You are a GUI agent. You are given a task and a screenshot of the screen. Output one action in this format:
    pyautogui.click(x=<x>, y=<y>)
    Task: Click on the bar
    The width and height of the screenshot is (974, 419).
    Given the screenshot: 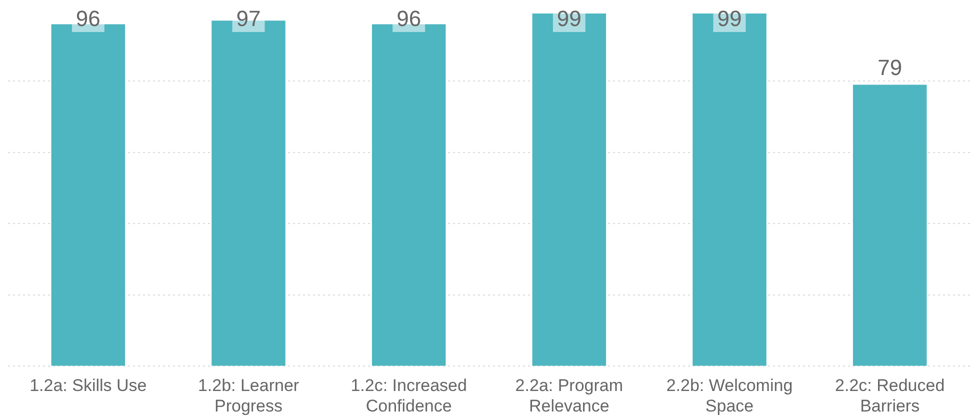 What is the action you would take?
    pyautogui.click(x=889, y=225)
    